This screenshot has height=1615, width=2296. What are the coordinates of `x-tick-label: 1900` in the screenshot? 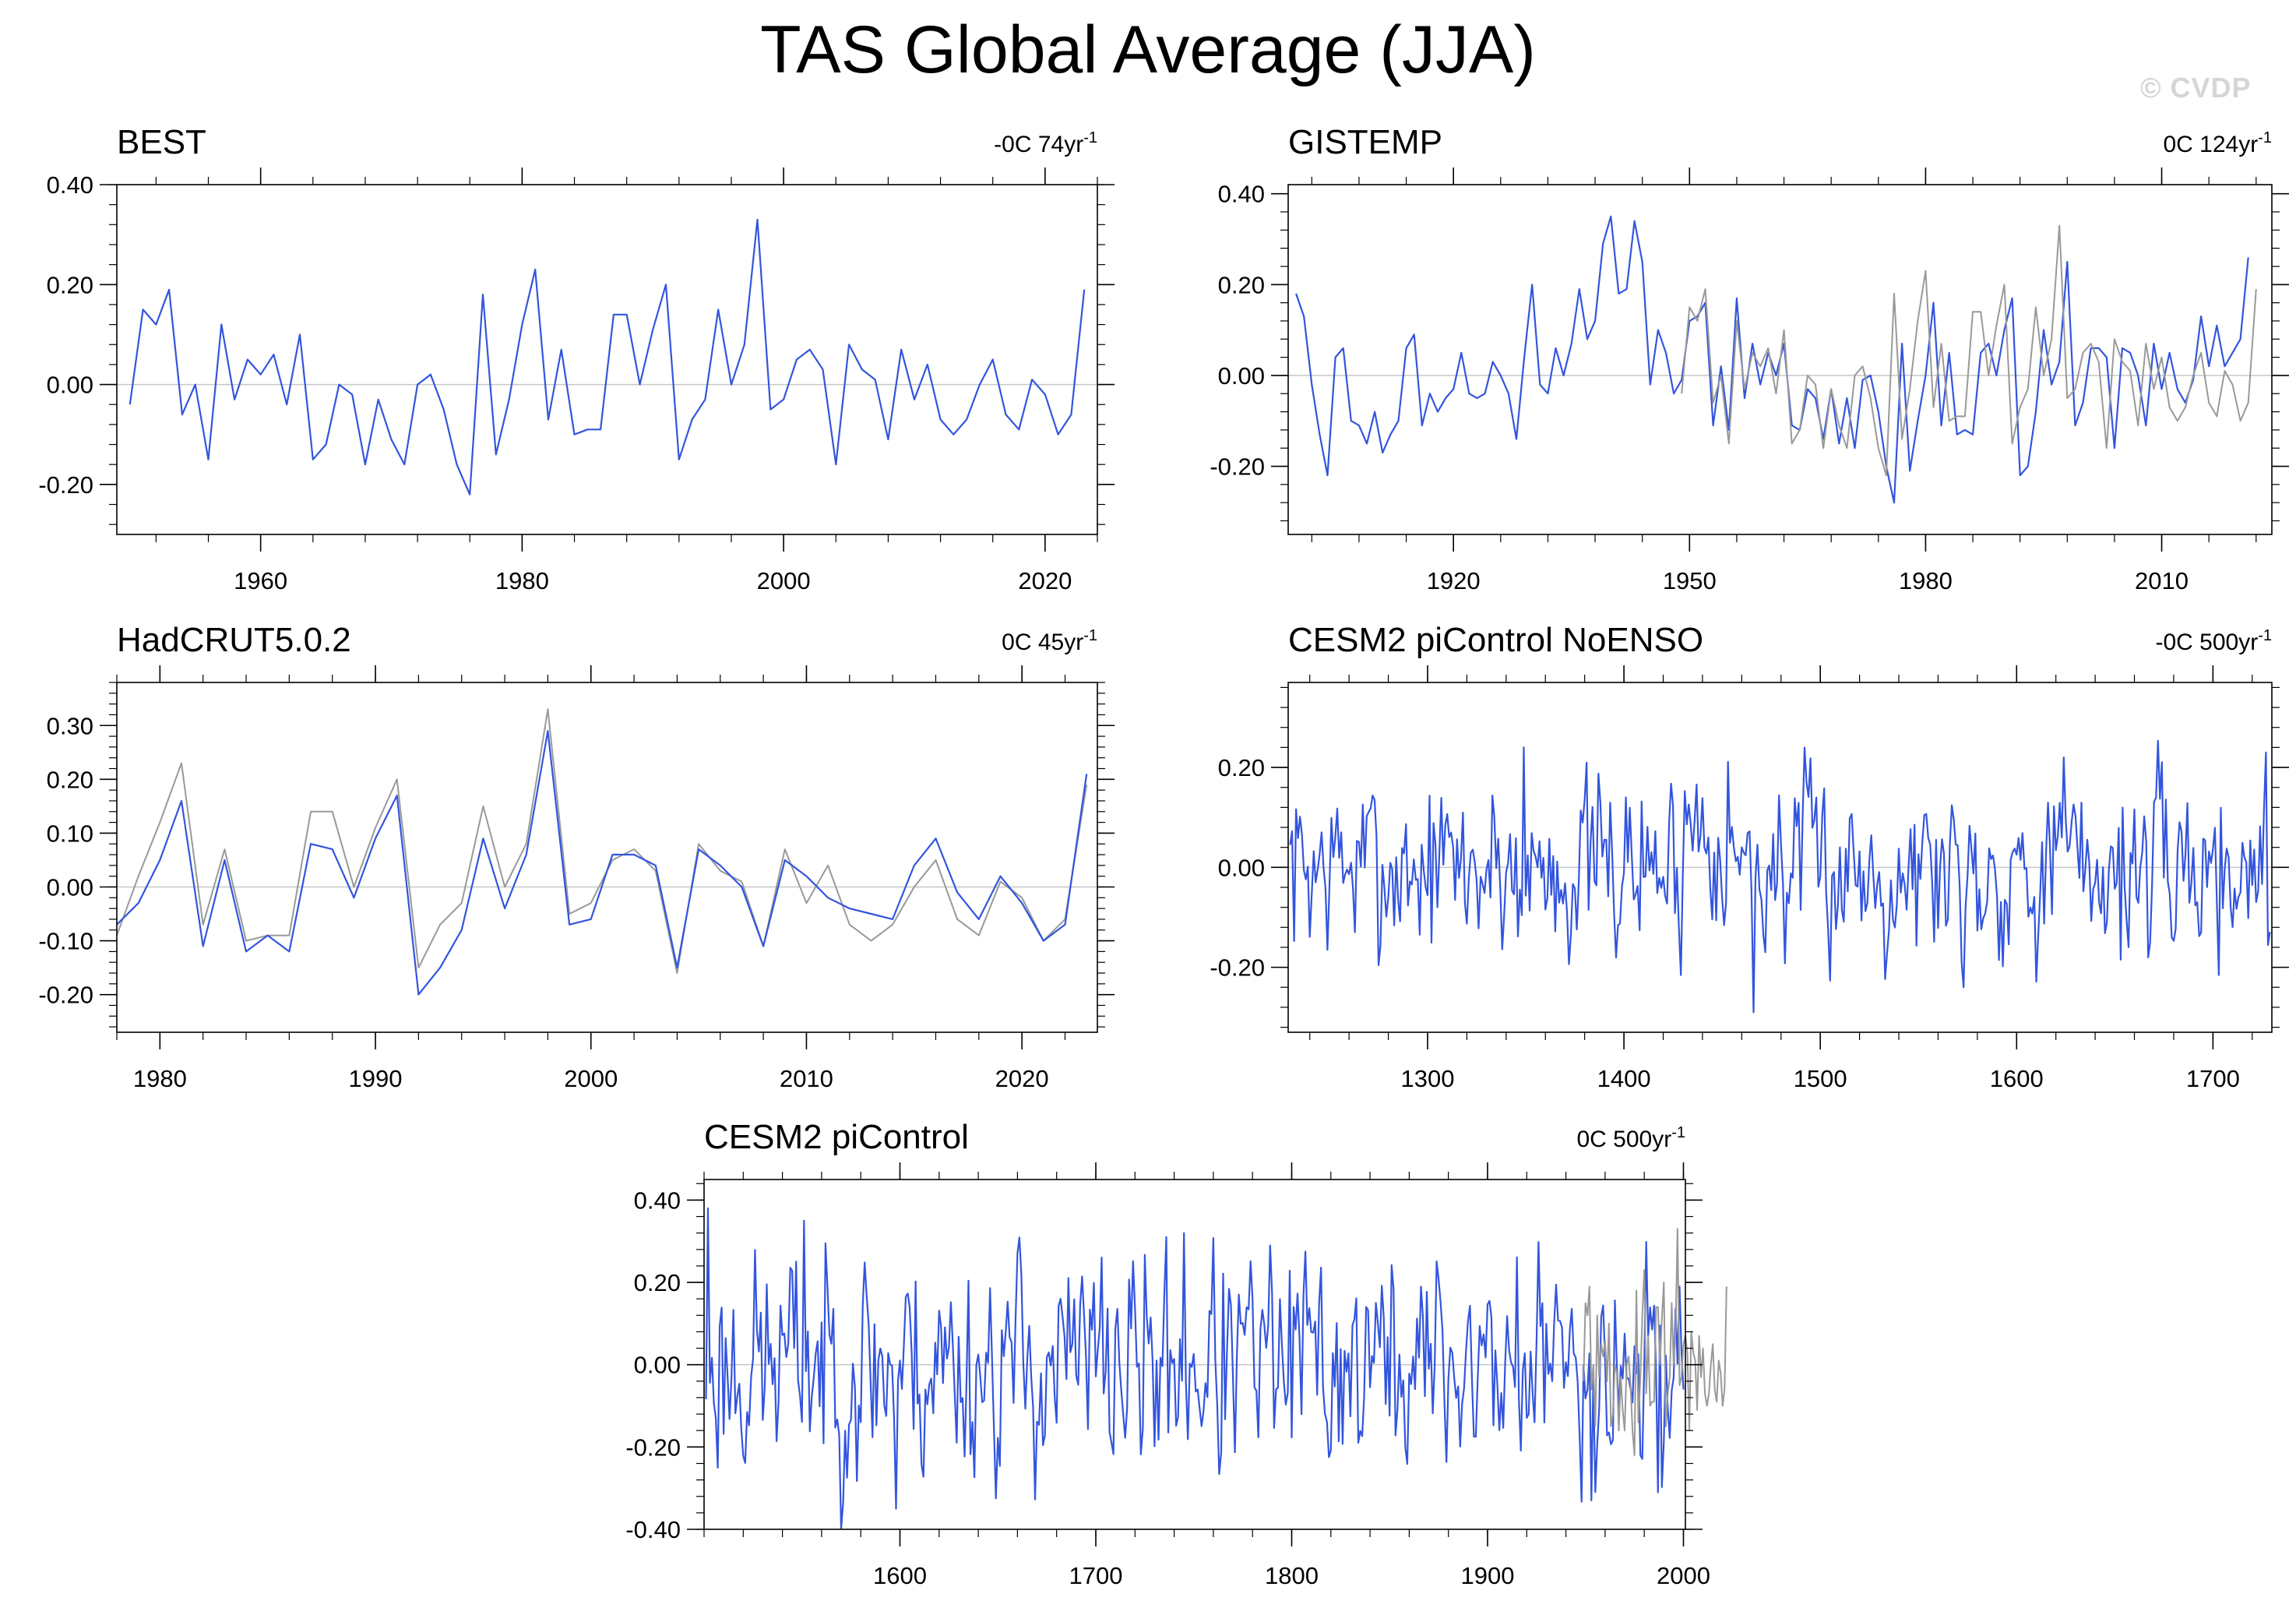 It's located at (1488, 1575).